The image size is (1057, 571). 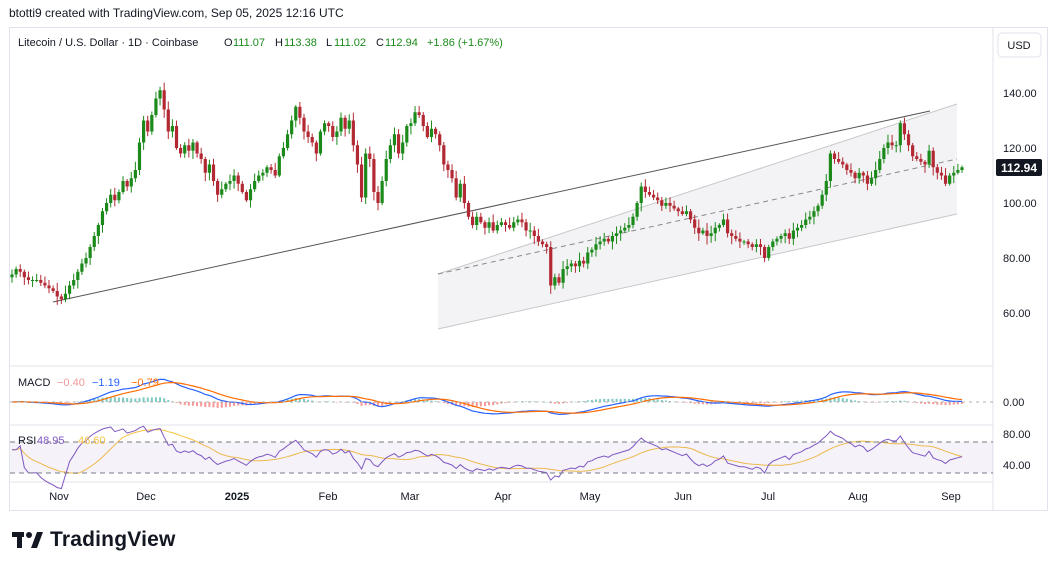 What do you see at coordinates (328, 497) in the screenshot?
I see `time-axis-tick: Feb` at bounding box center [328, 497].